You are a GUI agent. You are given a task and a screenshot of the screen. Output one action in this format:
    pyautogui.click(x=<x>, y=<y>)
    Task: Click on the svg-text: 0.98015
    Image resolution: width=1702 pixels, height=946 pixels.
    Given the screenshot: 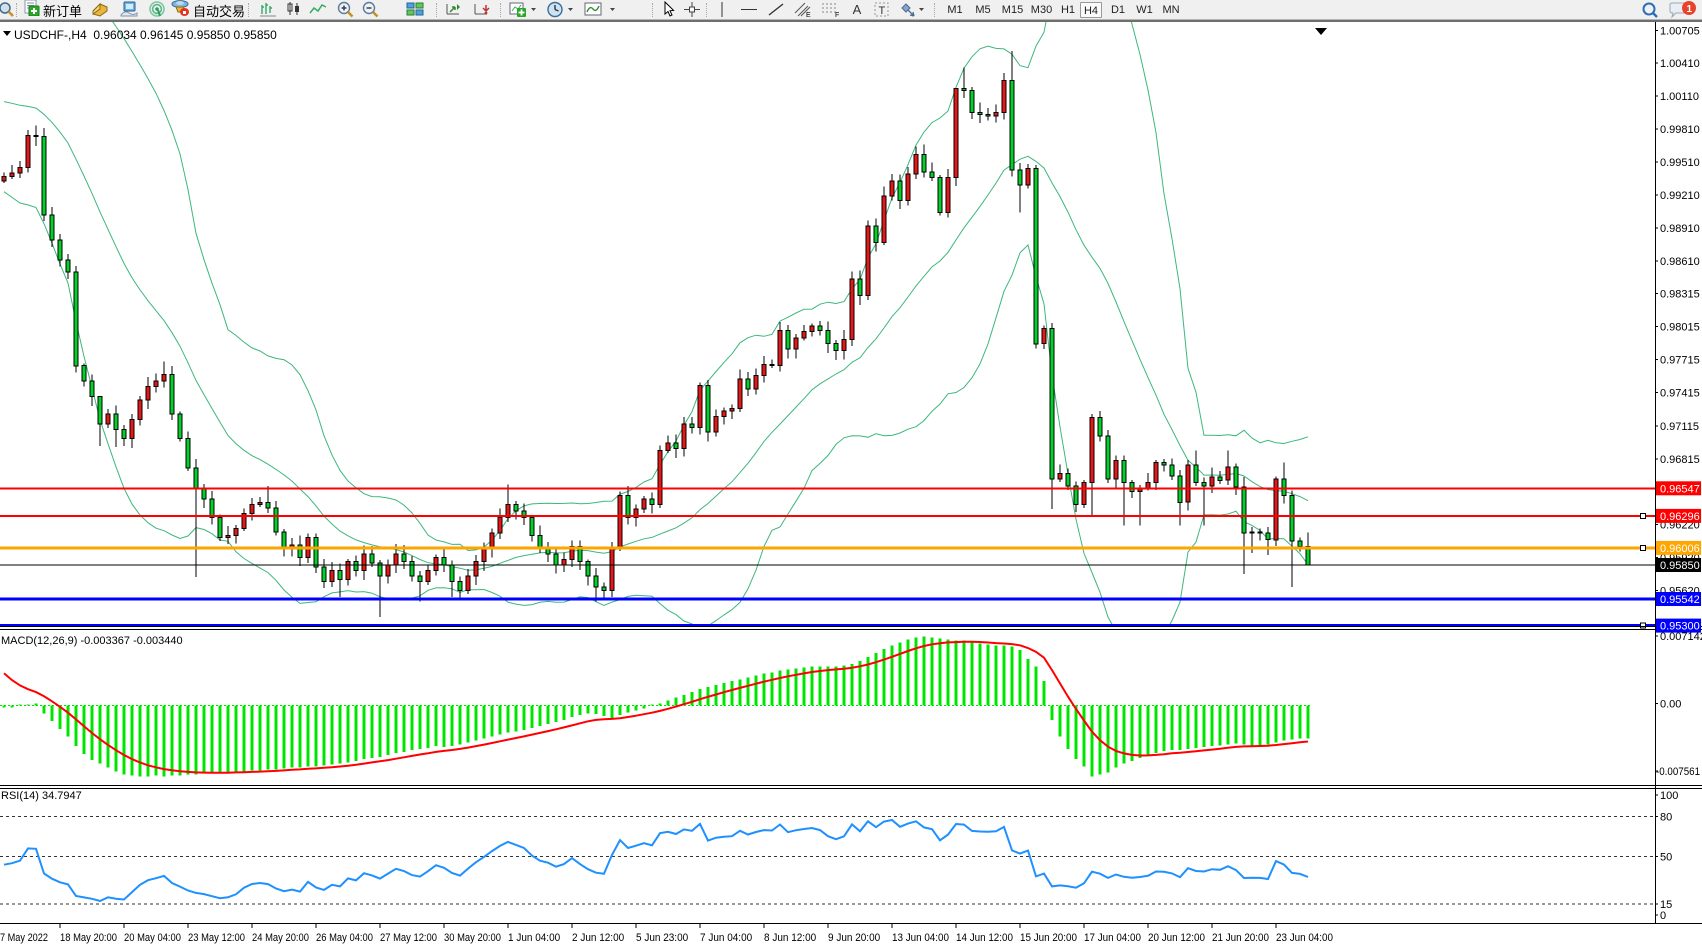 What is the action you would take?
    pyautogui.click(x=1680, y=328)
    